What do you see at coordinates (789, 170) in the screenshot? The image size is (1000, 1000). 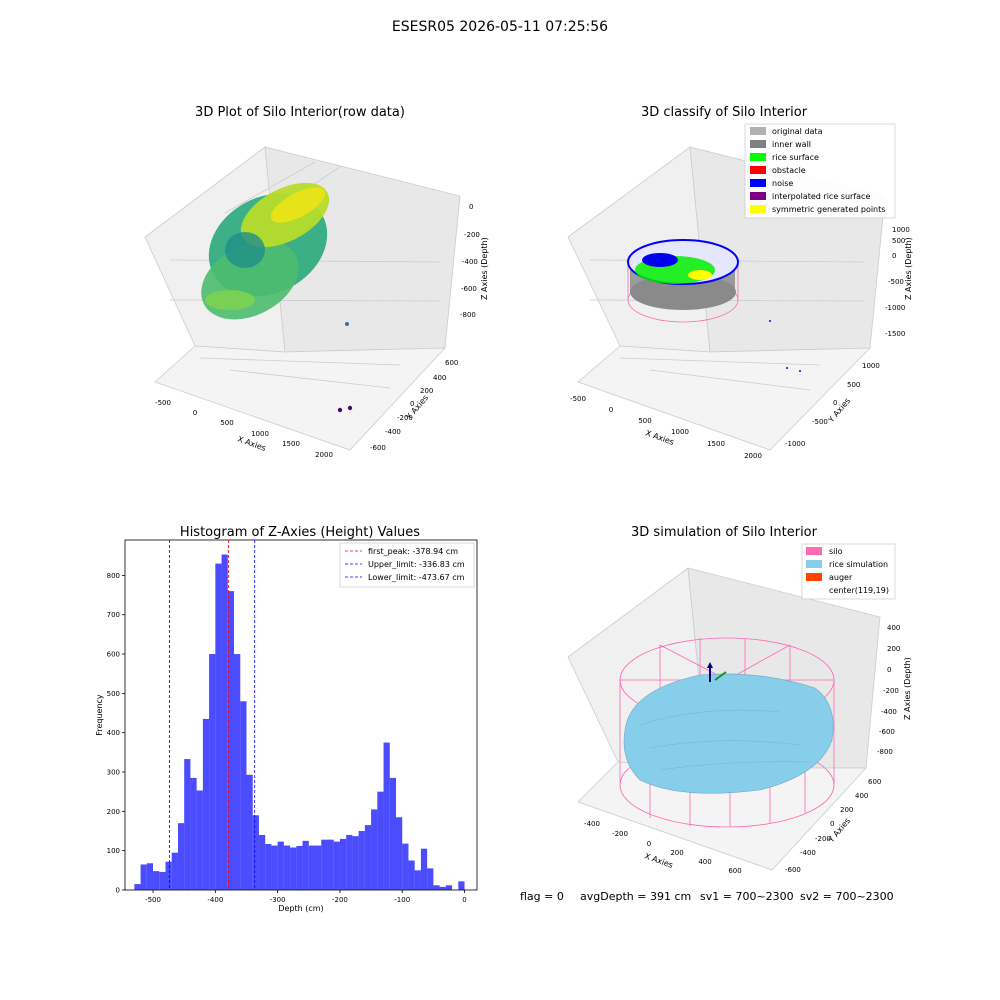 I see `classify-legend-label: obstacle` at bounding box center [789, 170].